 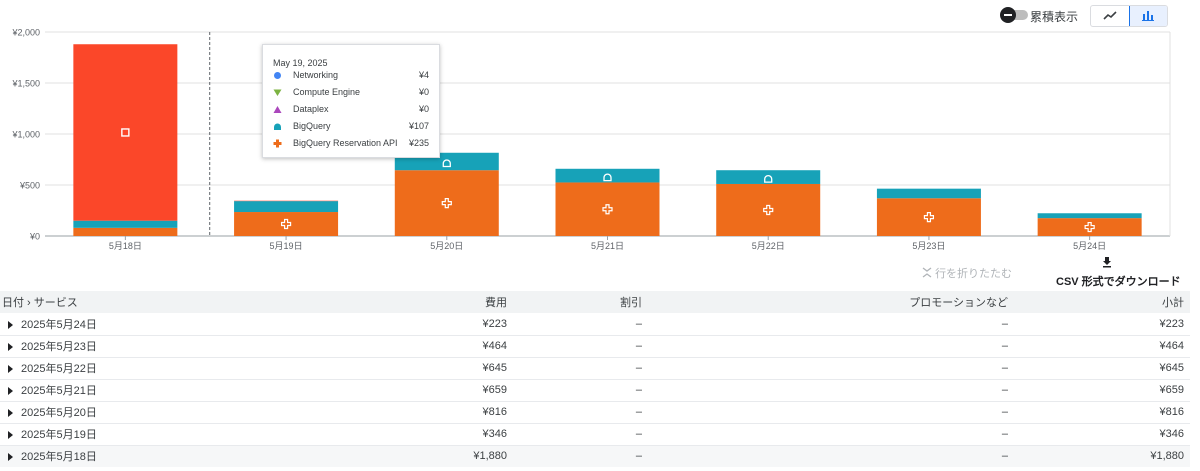 I want to click on header-discount: 割引, so click(x=580, y=302).